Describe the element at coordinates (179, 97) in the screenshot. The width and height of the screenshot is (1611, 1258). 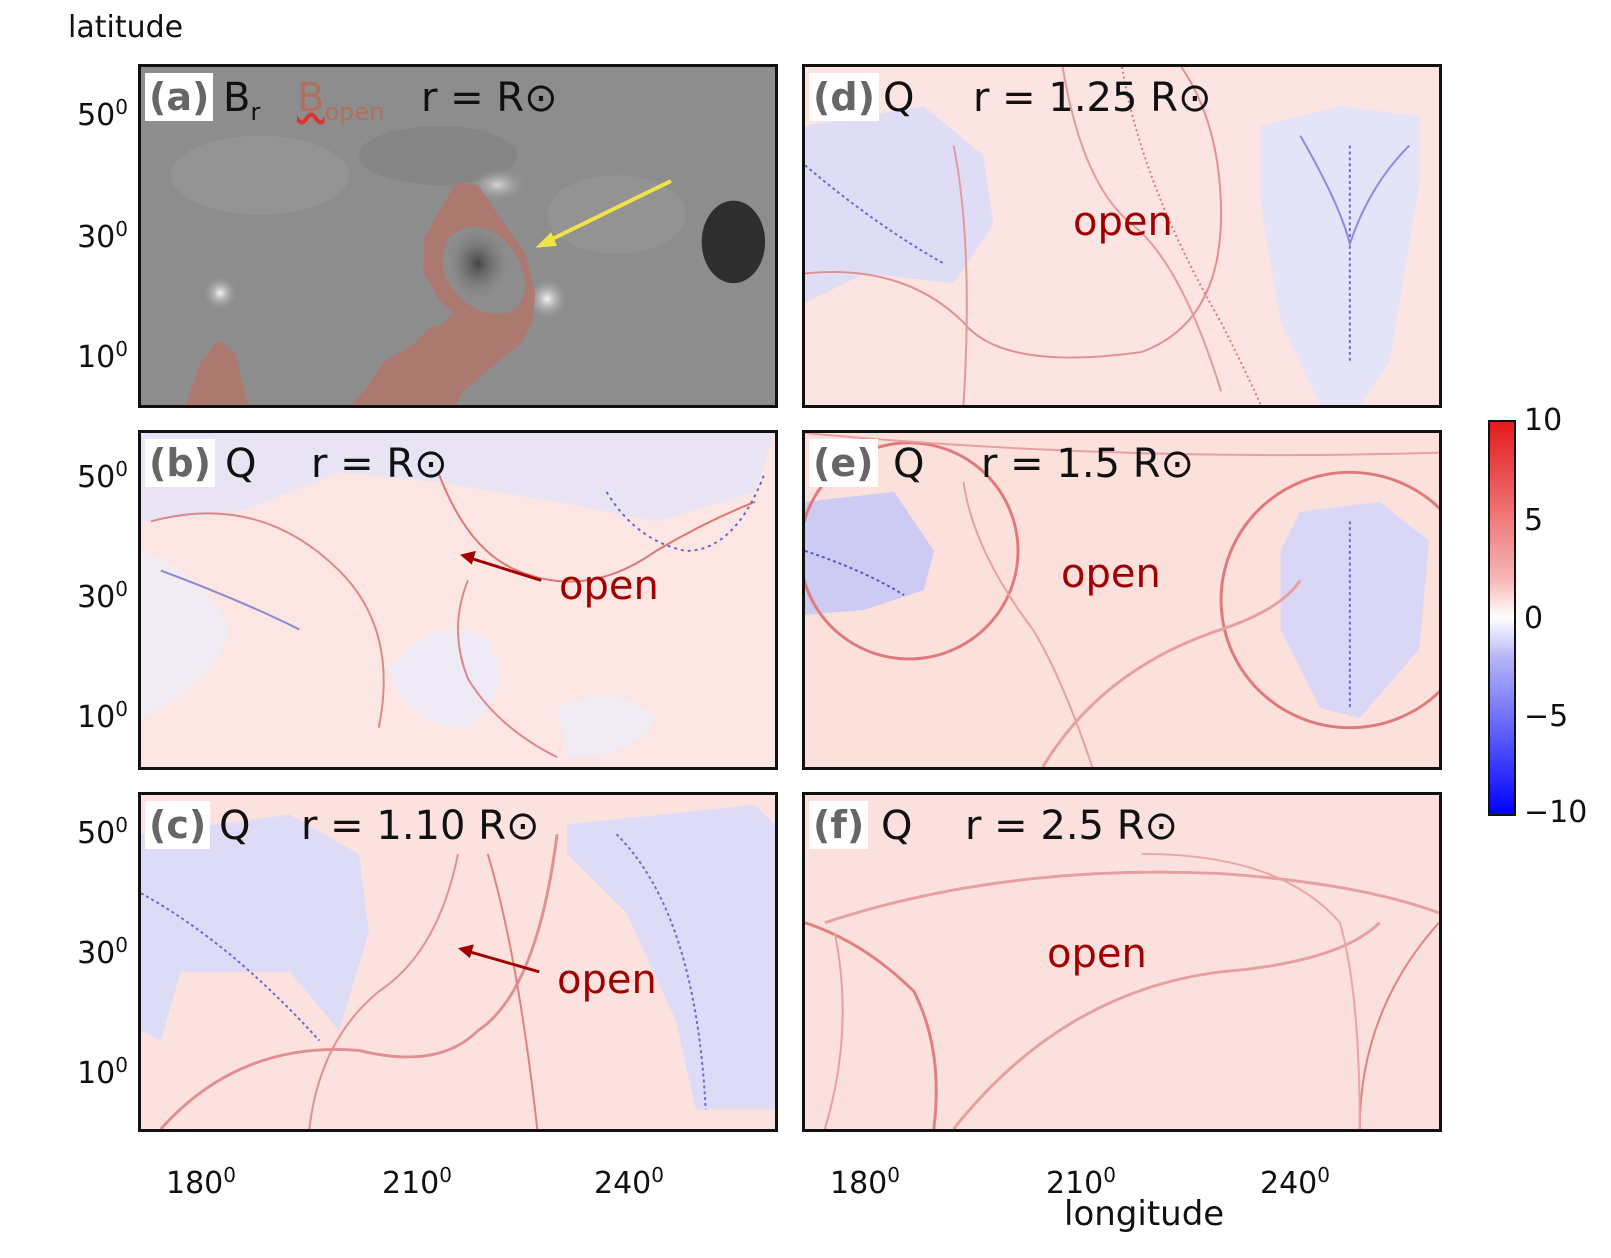
I see `panel-tag: (a)` at that location.